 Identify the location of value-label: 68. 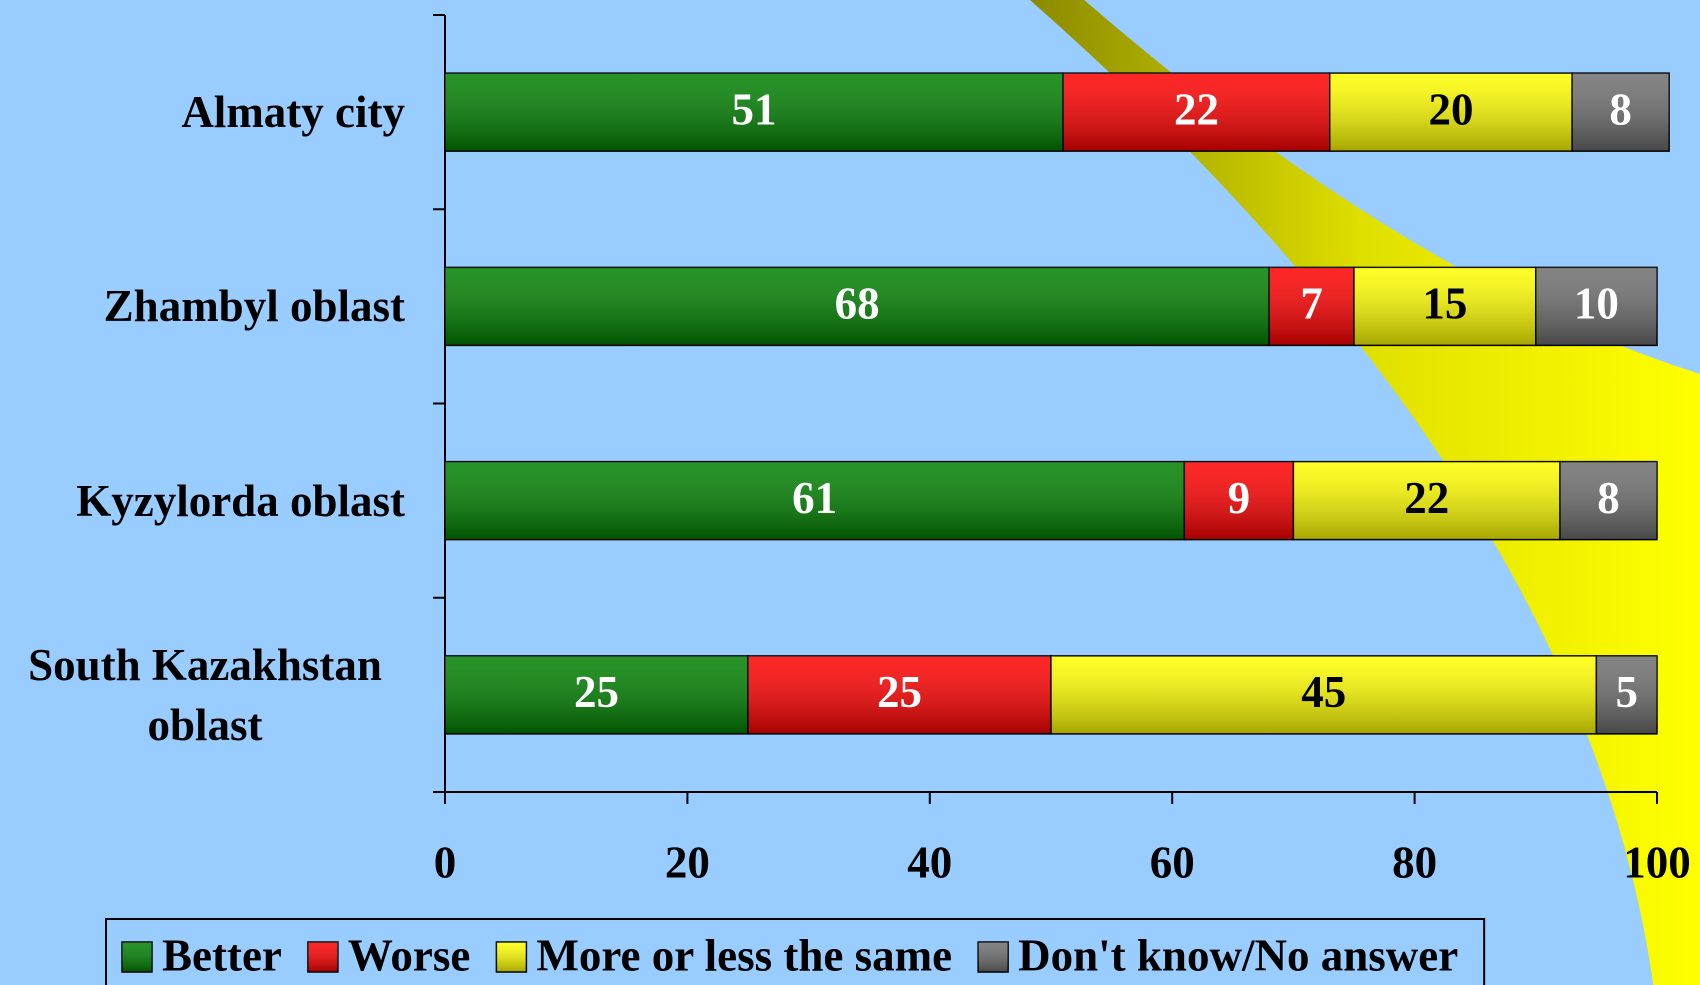
(857, 304).